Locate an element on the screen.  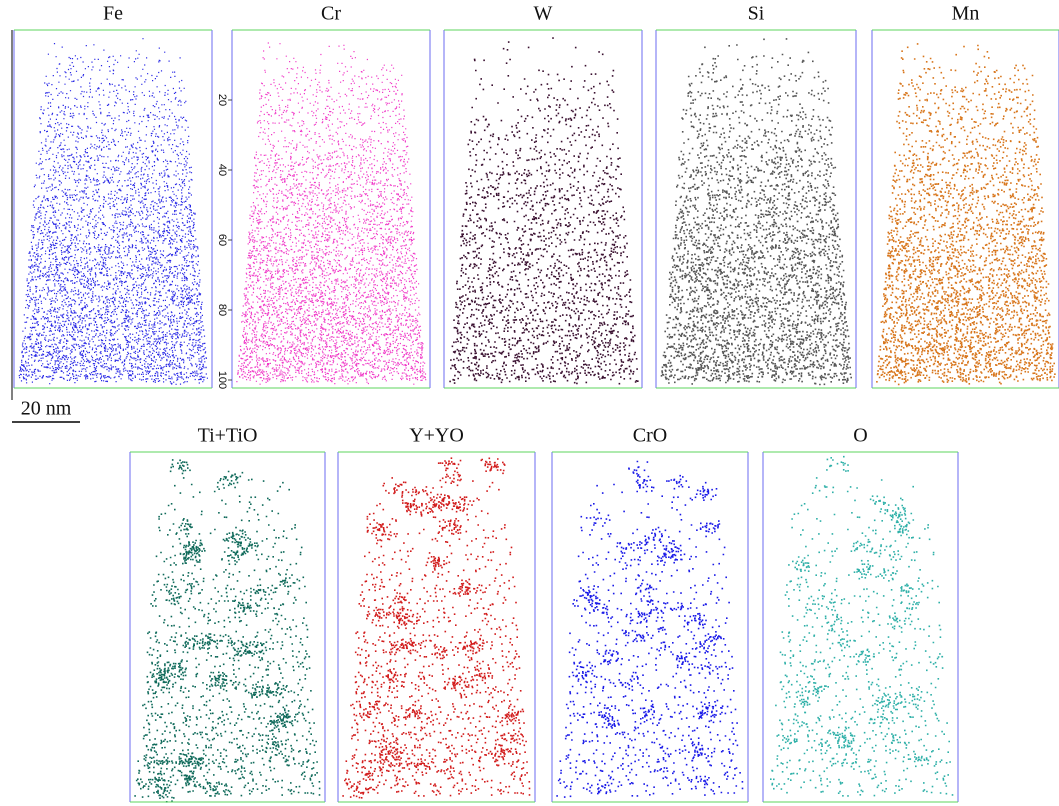
scale-bar-label: 20 nm is located at coordinates (46, 409).